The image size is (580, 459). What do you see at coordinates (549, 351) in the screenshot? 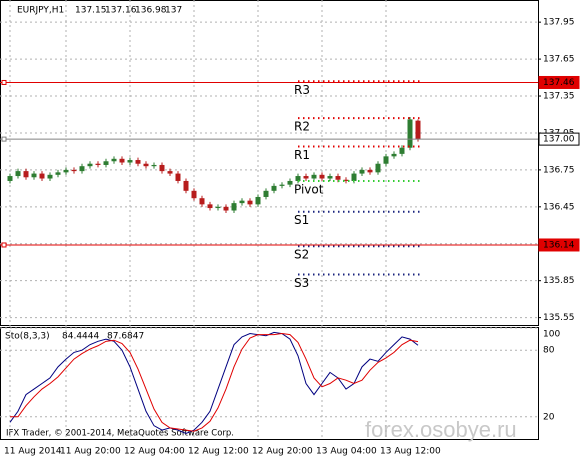
I see `y-tick-label: 80` at bounding box center [549, 351].